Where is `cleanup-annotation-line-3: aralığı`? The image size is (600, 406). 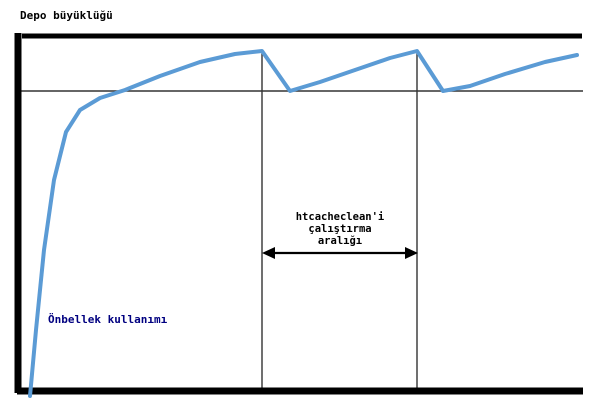 cleanup-annotation-line-3: aralığı is located at coordinates (340, 241).